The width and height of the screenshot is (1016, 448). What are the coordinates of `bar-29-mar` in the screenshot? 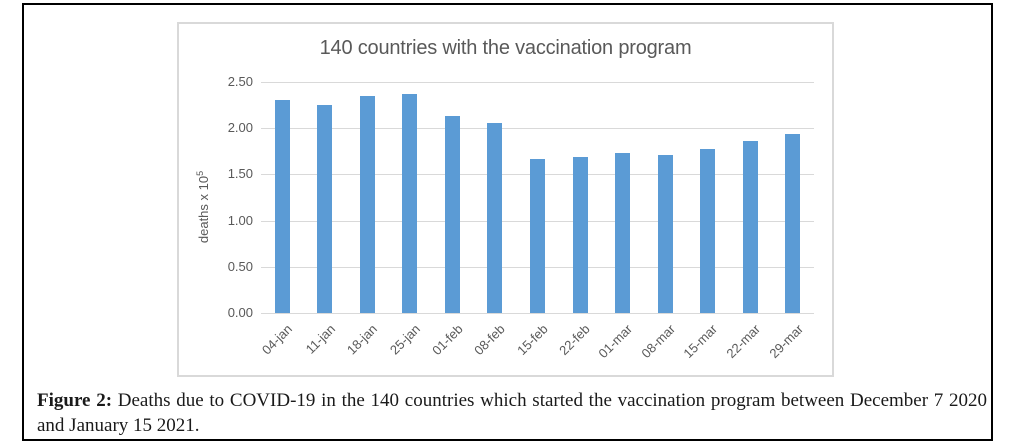 It's located at (793, 223).